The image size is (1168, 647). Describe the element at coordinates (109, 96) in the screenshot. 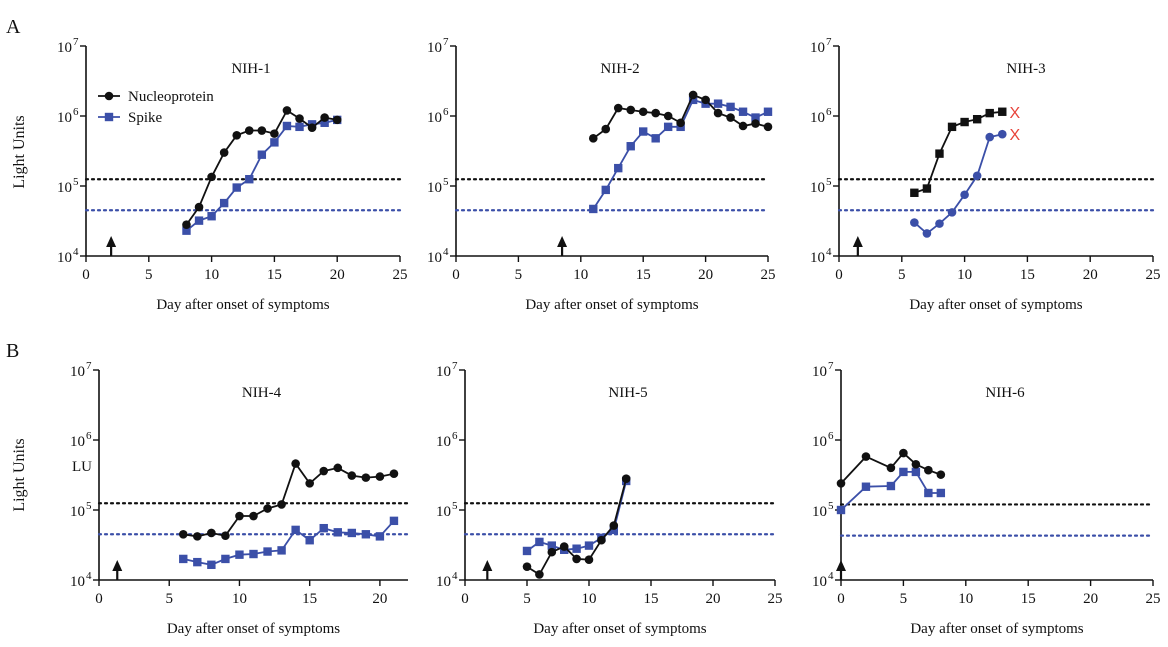

I see `legend-nucleoprotein-marker` at that location.